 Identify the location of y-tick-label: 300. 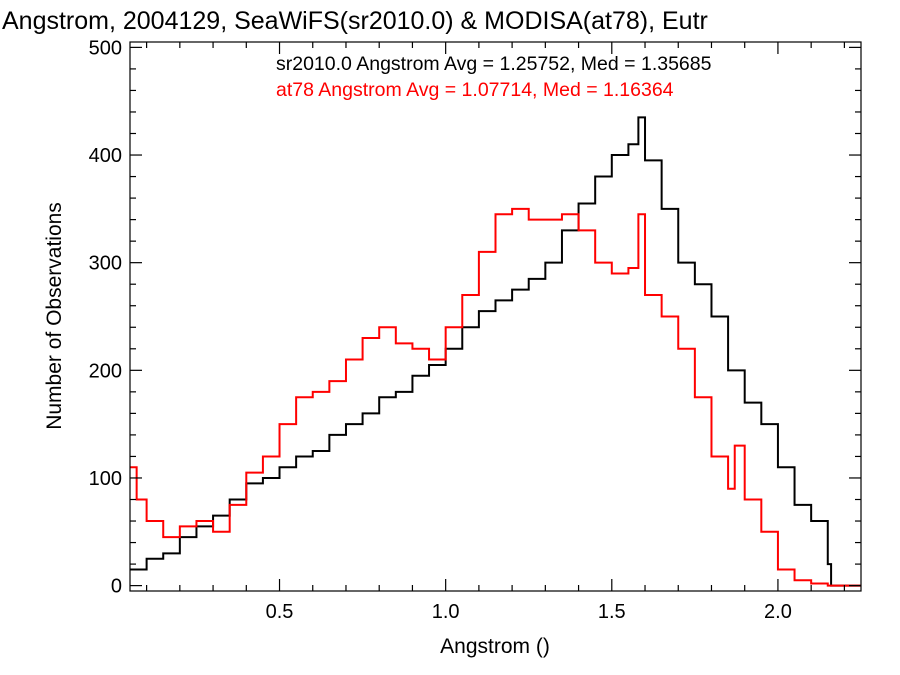
(105, 264).